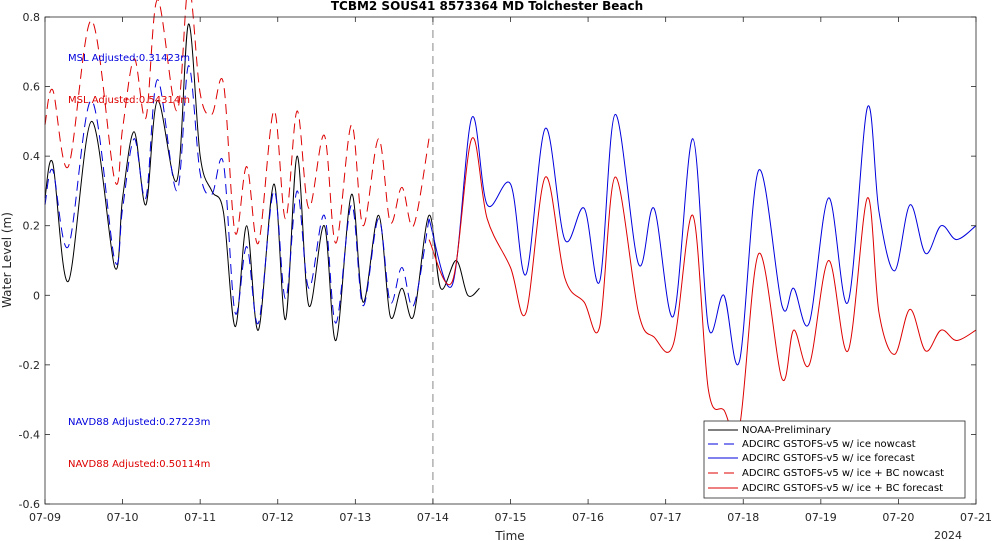 The width and height of the screenshot is (992, 541). I want to click on x-tick-label: 07-17, so click(666, 517).